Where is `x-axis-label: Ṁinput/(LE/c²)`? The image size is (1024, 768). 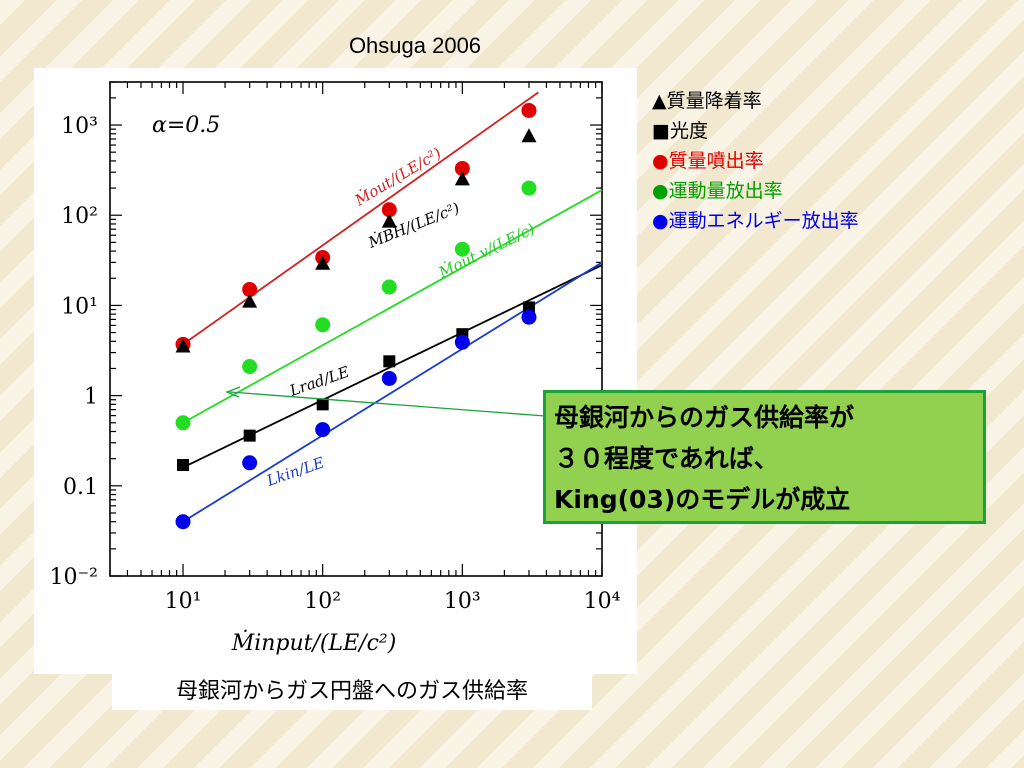 x-axis-label: Ṁinput/(LE/c²) is located at coordinates (314, 642).